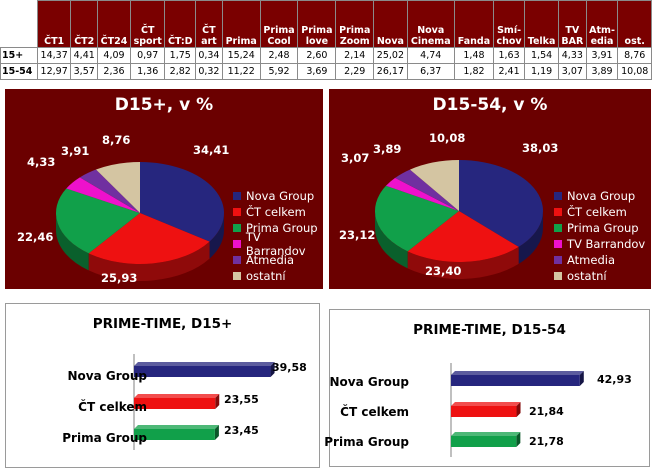 Image resolution: width=656 pixels, height=473 pixels. What do you see at coordinates (474, 55) in the screenshot?
I see `table-cell: 1,48` at bounding box center [474, 55].